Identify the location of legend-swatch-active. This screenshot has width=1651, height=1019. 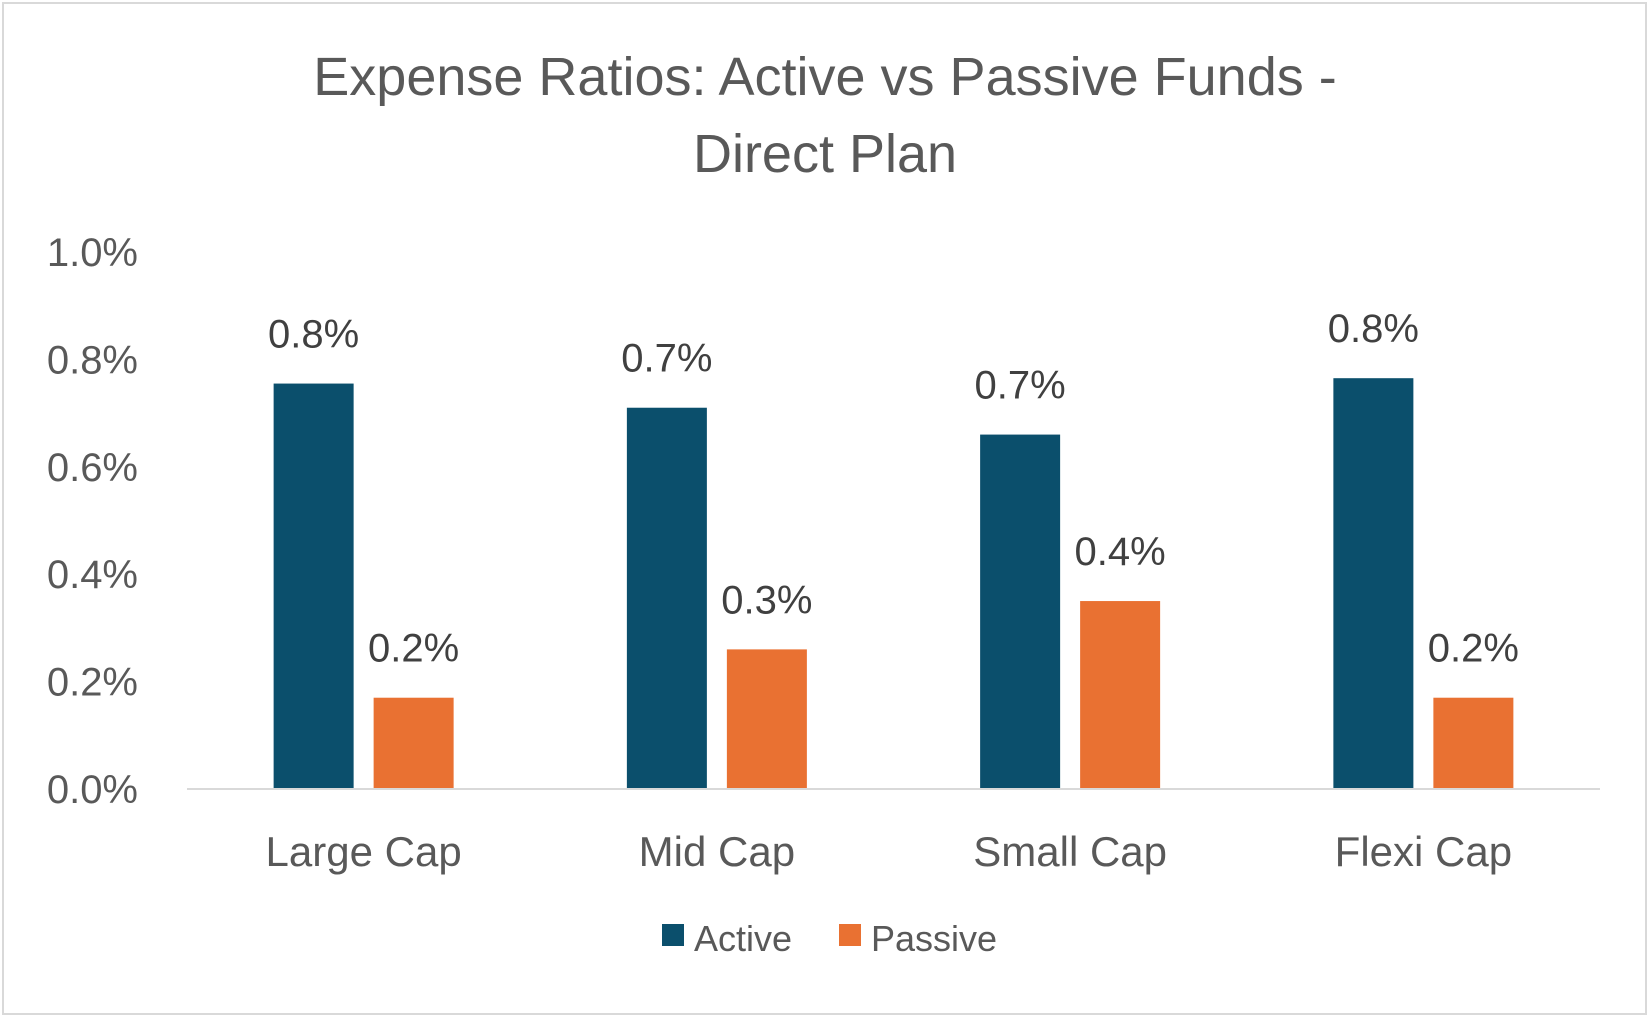
(673, 935).